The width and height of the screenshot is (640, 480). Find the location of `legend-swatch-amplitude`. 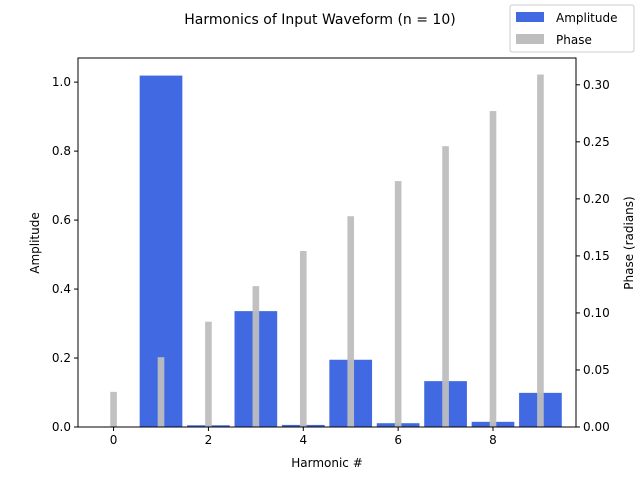

legend-swatch-amplitude is located at coordinates (530, 17).